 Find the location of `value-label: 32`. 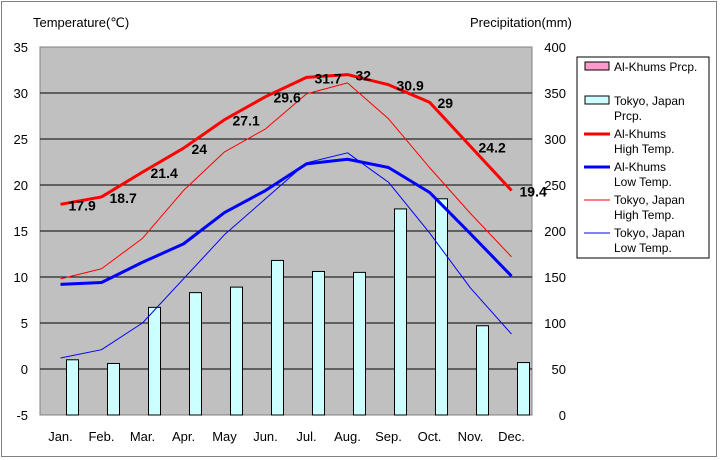

value-label: 32 is located at coordinates (364, 76).